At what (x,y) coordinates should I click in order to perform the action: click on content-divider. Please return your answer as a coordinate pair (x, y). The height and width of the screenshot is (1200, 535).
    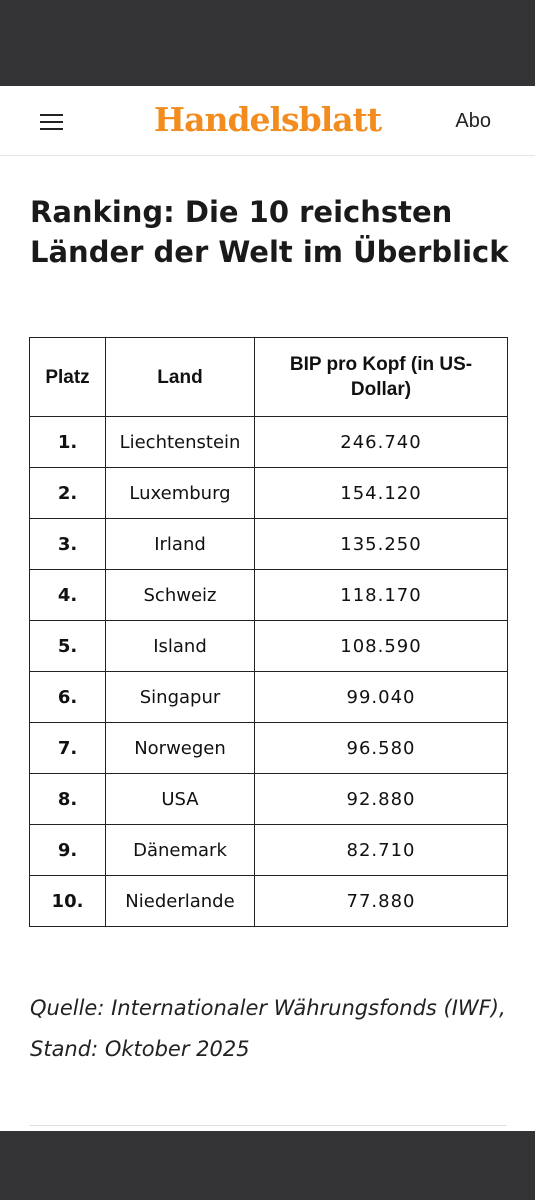
    Looking at the image, I should click on (268, 1125).